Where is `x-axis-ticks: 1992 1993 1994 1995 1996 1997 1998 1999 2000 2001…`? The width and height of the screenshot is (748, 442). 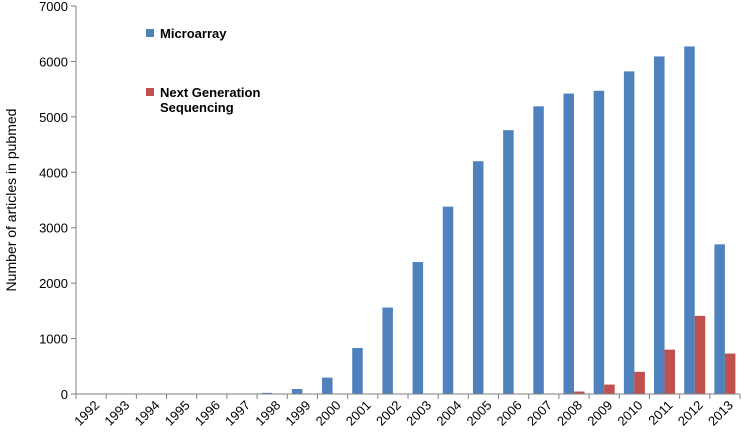
x-axis-ticks: 1992 1993 1994 1995 1996 1997 1998 1999 2000 2001… is located at coordinates (406, 411).